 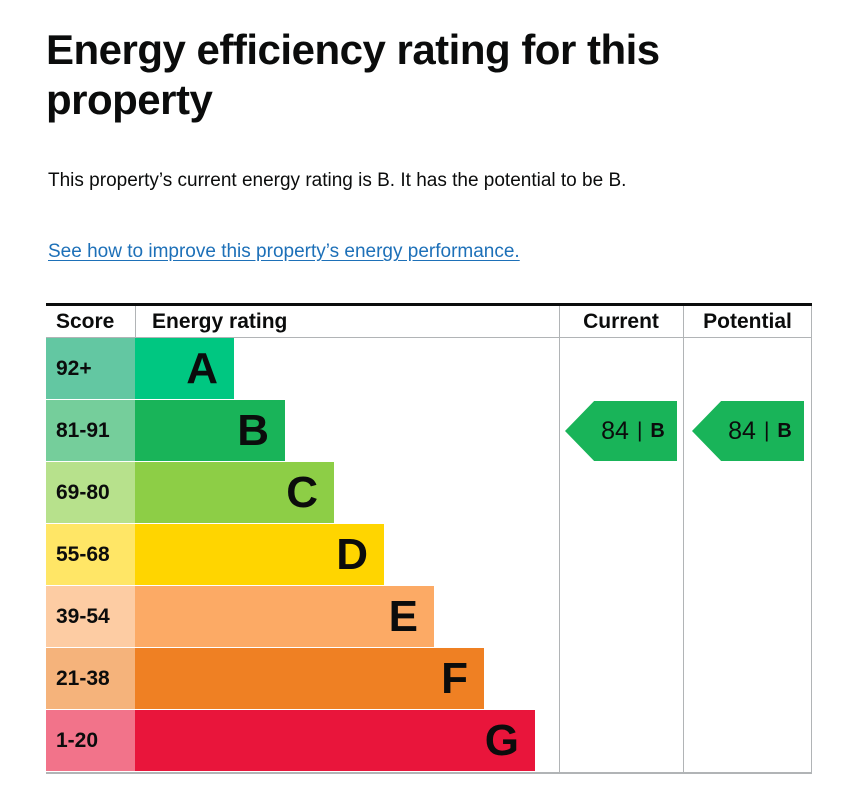 What do you see at coordinates (429, 431) in the screenshot?
I see `band-row: 81-91 B` at bounding box center [429, 431].